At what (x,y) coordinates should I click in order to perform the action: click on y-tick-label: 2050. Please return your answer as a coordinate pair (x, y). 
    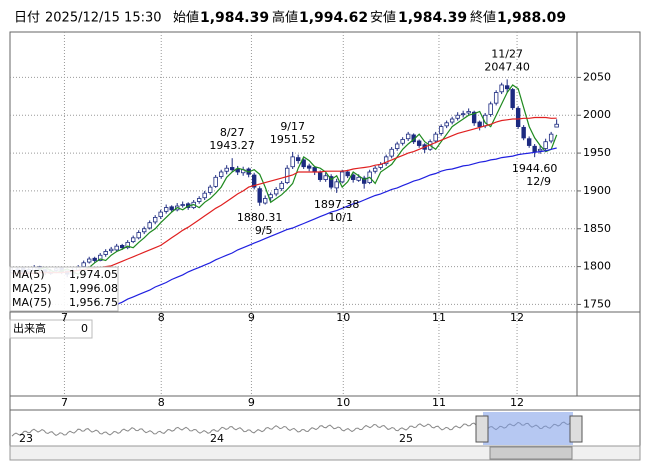
    Looking at the image, I should click on (597, 76).